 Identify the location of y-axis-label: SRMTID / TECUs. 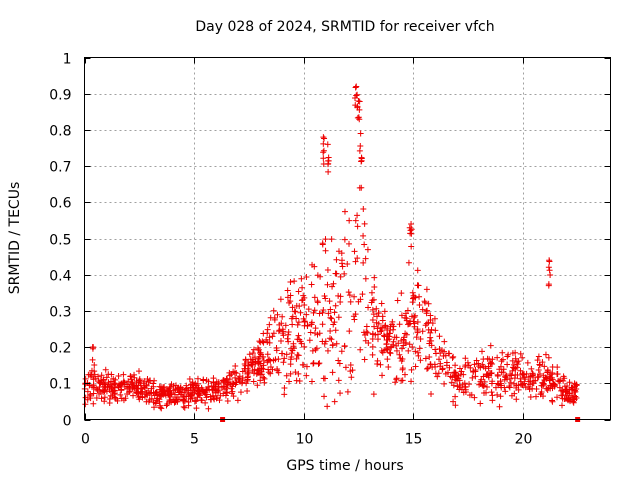
(15, 238).